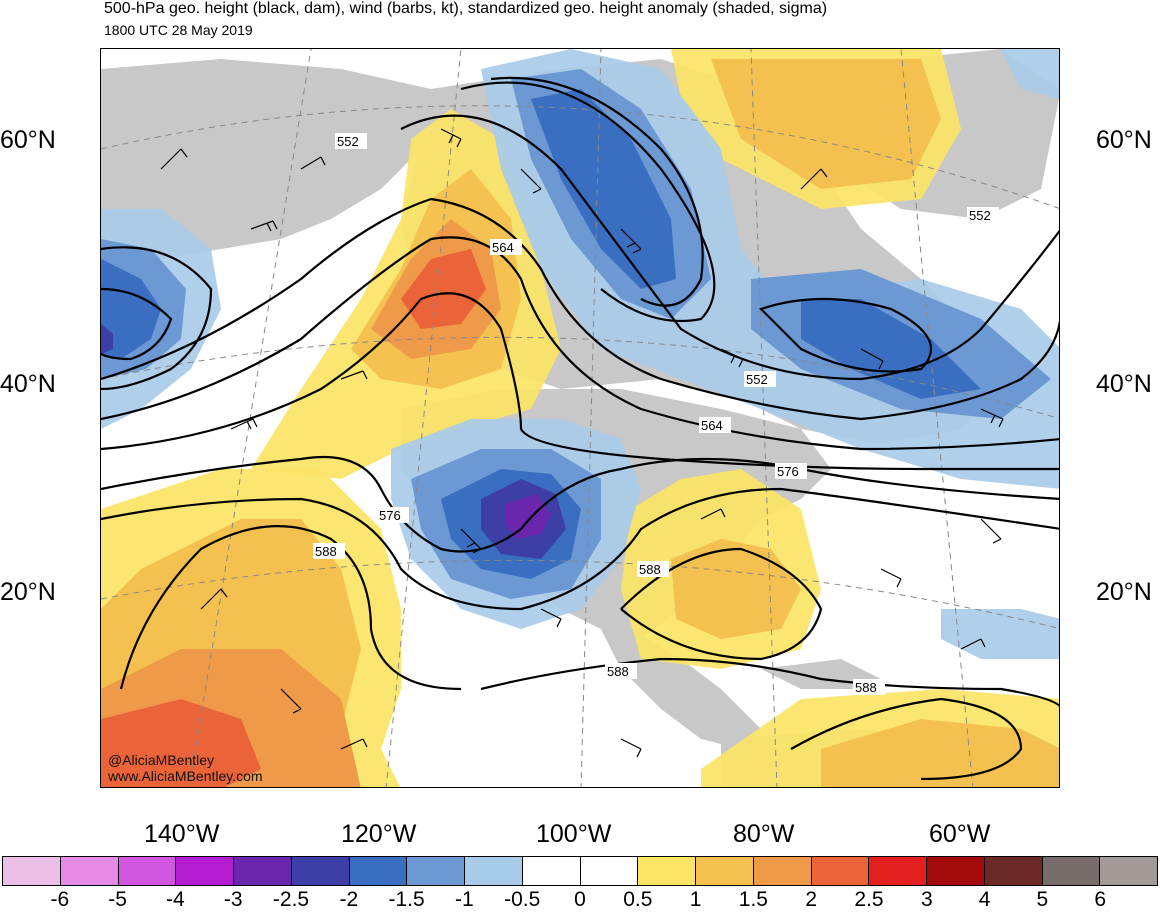 This screenshot has height=912, width=1160. Describe the element at coordinates (503, 247) in the screenshot. I see `contour-label: 564` at that location.